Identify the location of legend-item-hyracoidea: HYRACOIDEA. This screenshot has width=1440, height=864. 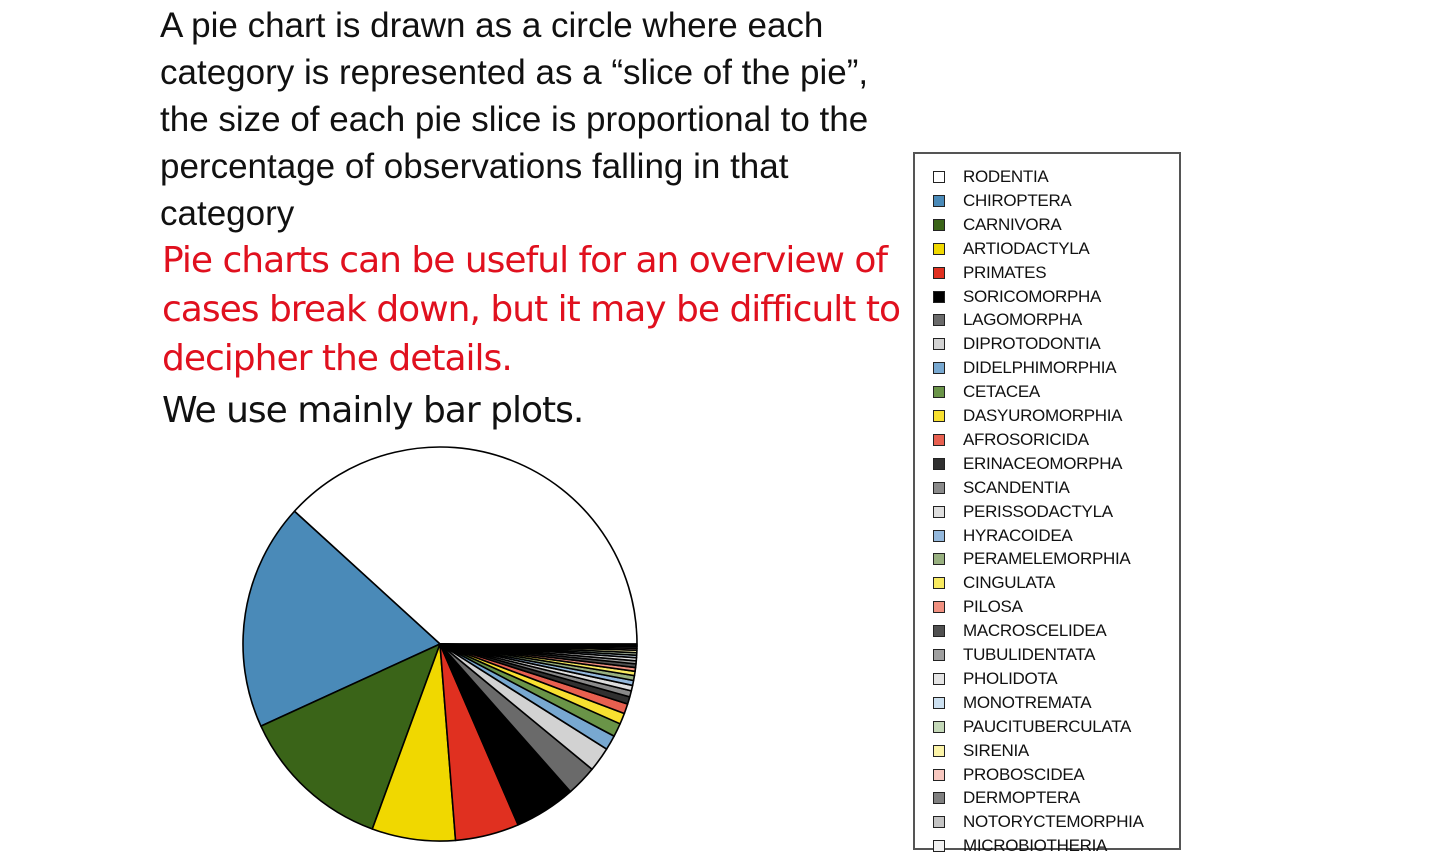
(1003, 535).